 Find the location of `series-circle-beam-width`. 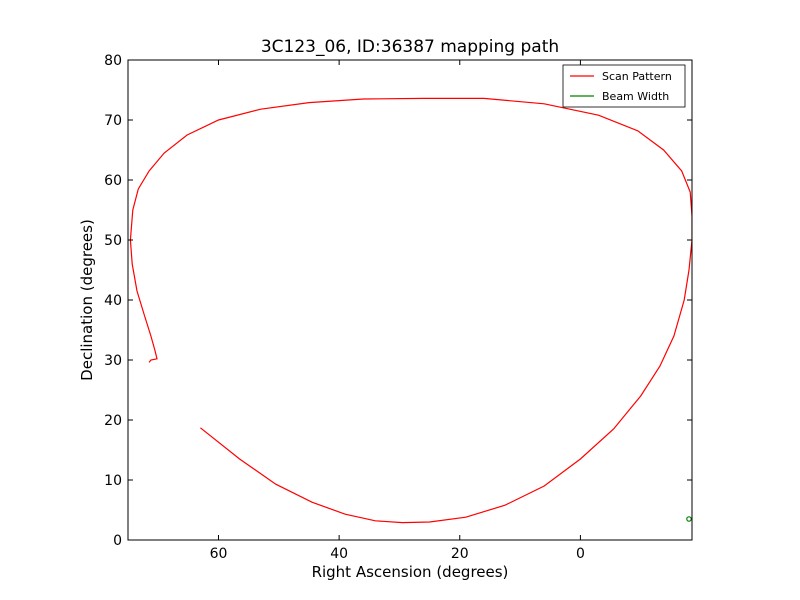

series-circle-beam-width is located at coordinates (689, 519).